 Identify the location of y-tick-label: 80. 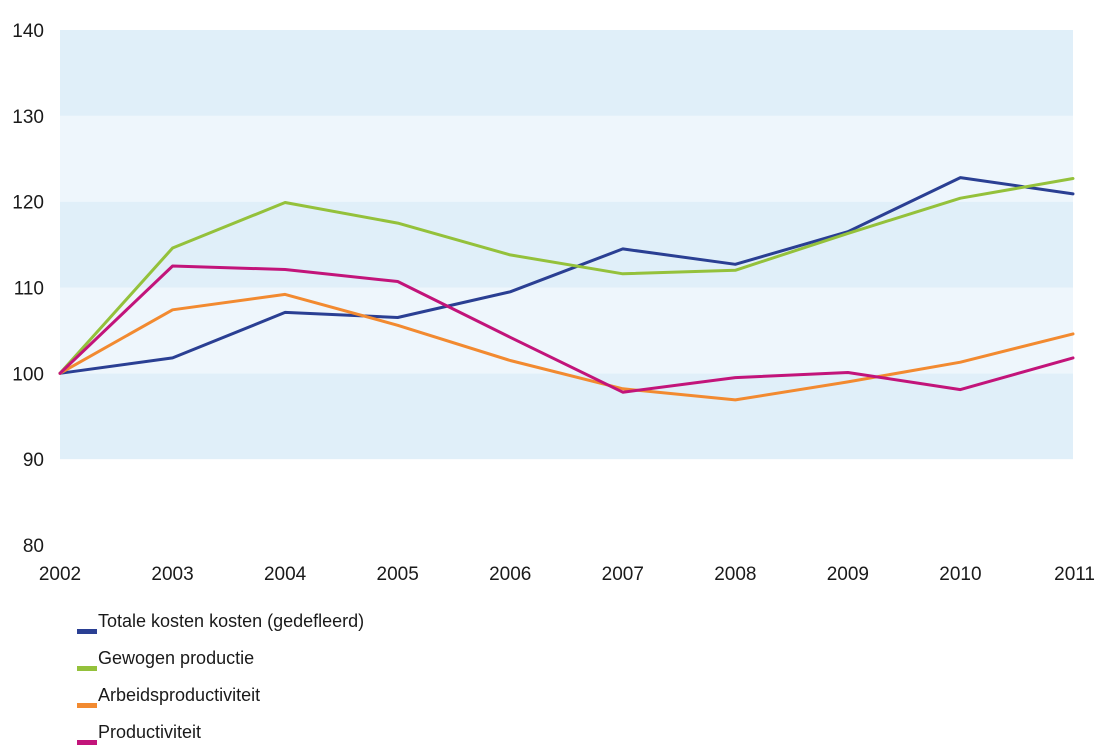
(33, 546).